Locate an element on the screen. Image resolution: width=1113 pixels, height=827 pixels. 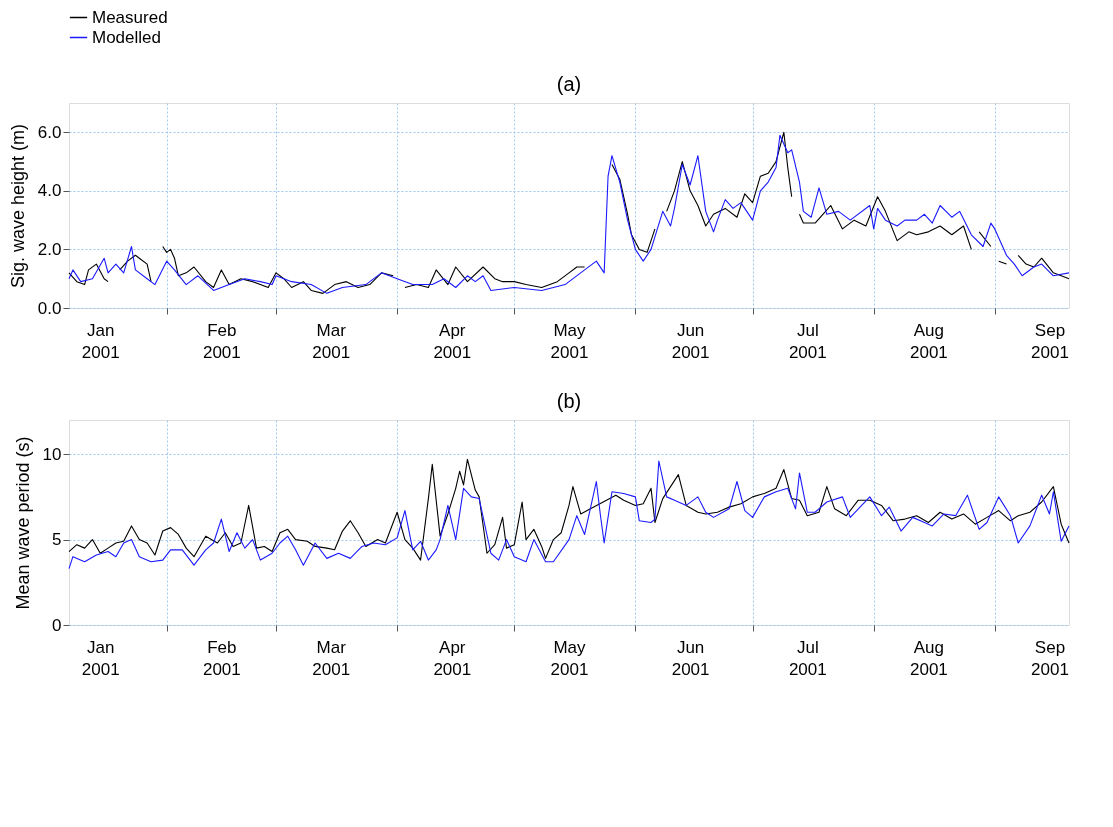
y-tick-label: 10 is located at coordinates (52, 454).